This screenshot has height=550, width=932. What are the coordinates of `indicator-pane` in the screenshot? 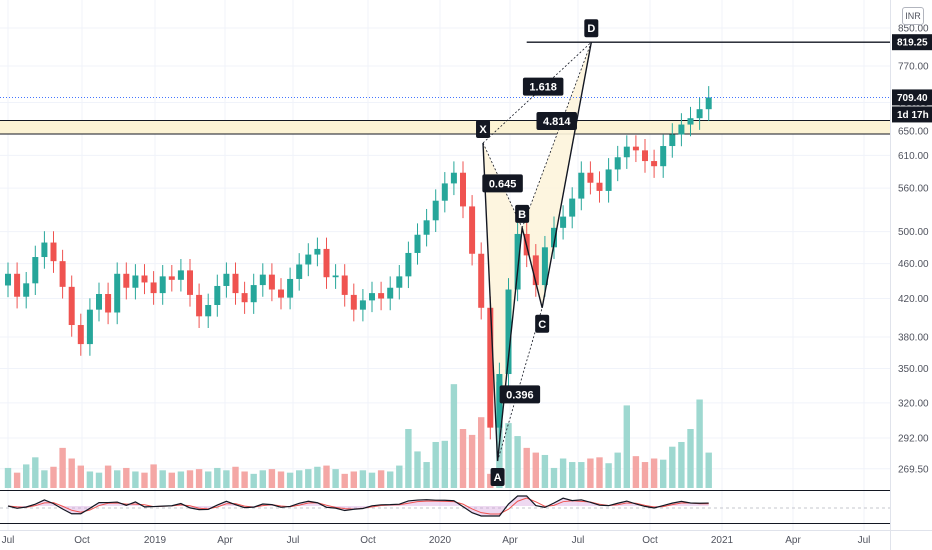 It's located at (445, 507).